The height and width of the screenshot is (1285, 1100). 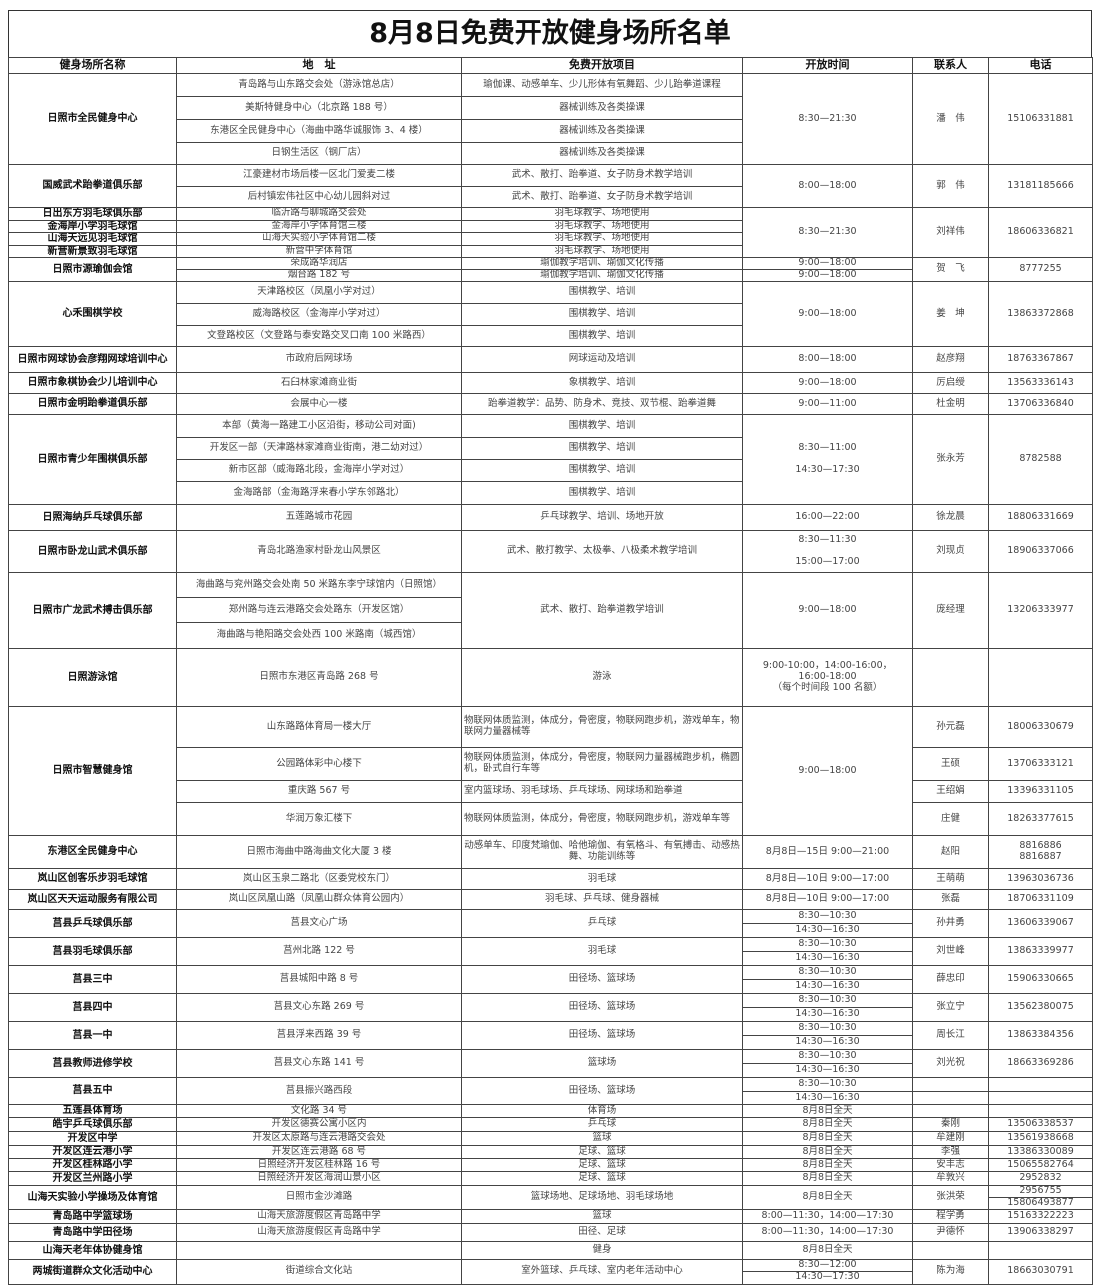 What do you see at coordinates (92, 979) in the screenshot?
I see `venue-name-cell: 莒县三中` at bounding box center [92, 979].